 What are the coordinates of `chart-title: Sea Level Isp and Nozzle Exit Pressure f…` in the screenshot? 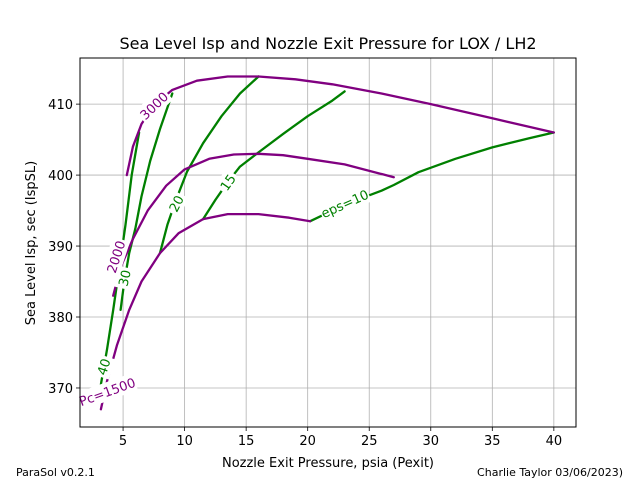 It's located at (327, 43).